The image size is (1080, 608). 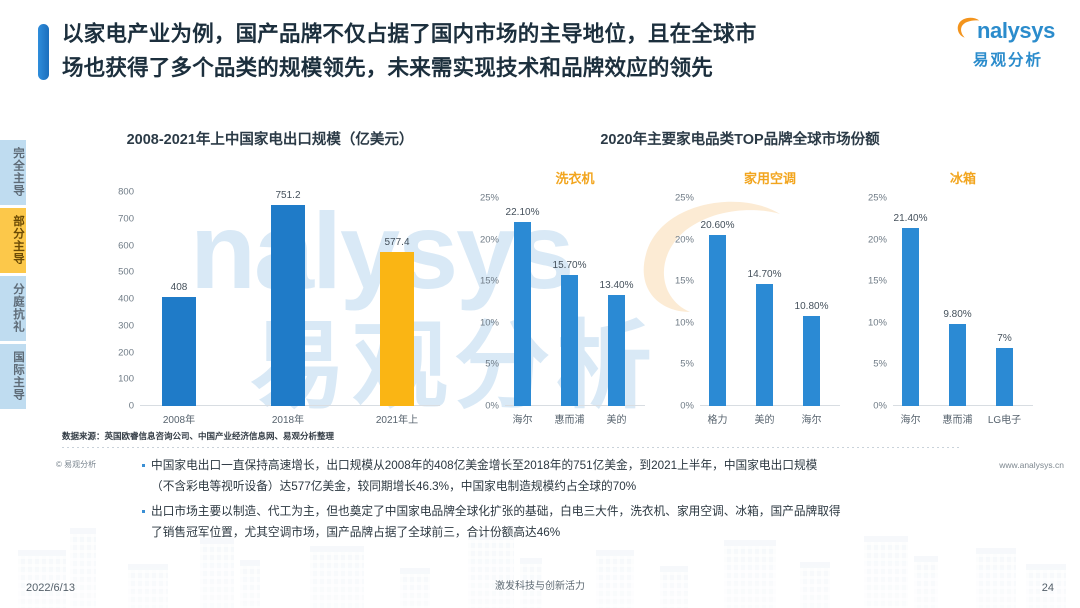 What do you see at coordinates (684, 281) in the screenshot?
I see `ac-ytick-15: 15%` at bounding box center [684, 281].